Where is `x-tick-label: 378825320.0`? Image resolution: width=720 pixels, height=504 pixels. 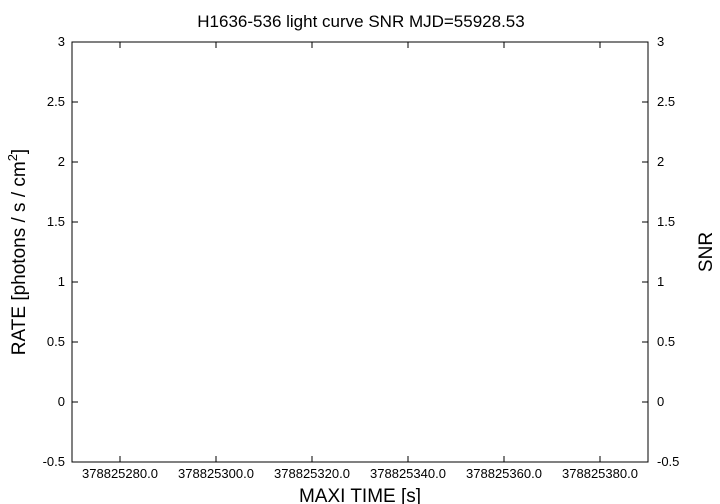
x-tick-label: 378825320.0 is located at coordinates (312, 473).